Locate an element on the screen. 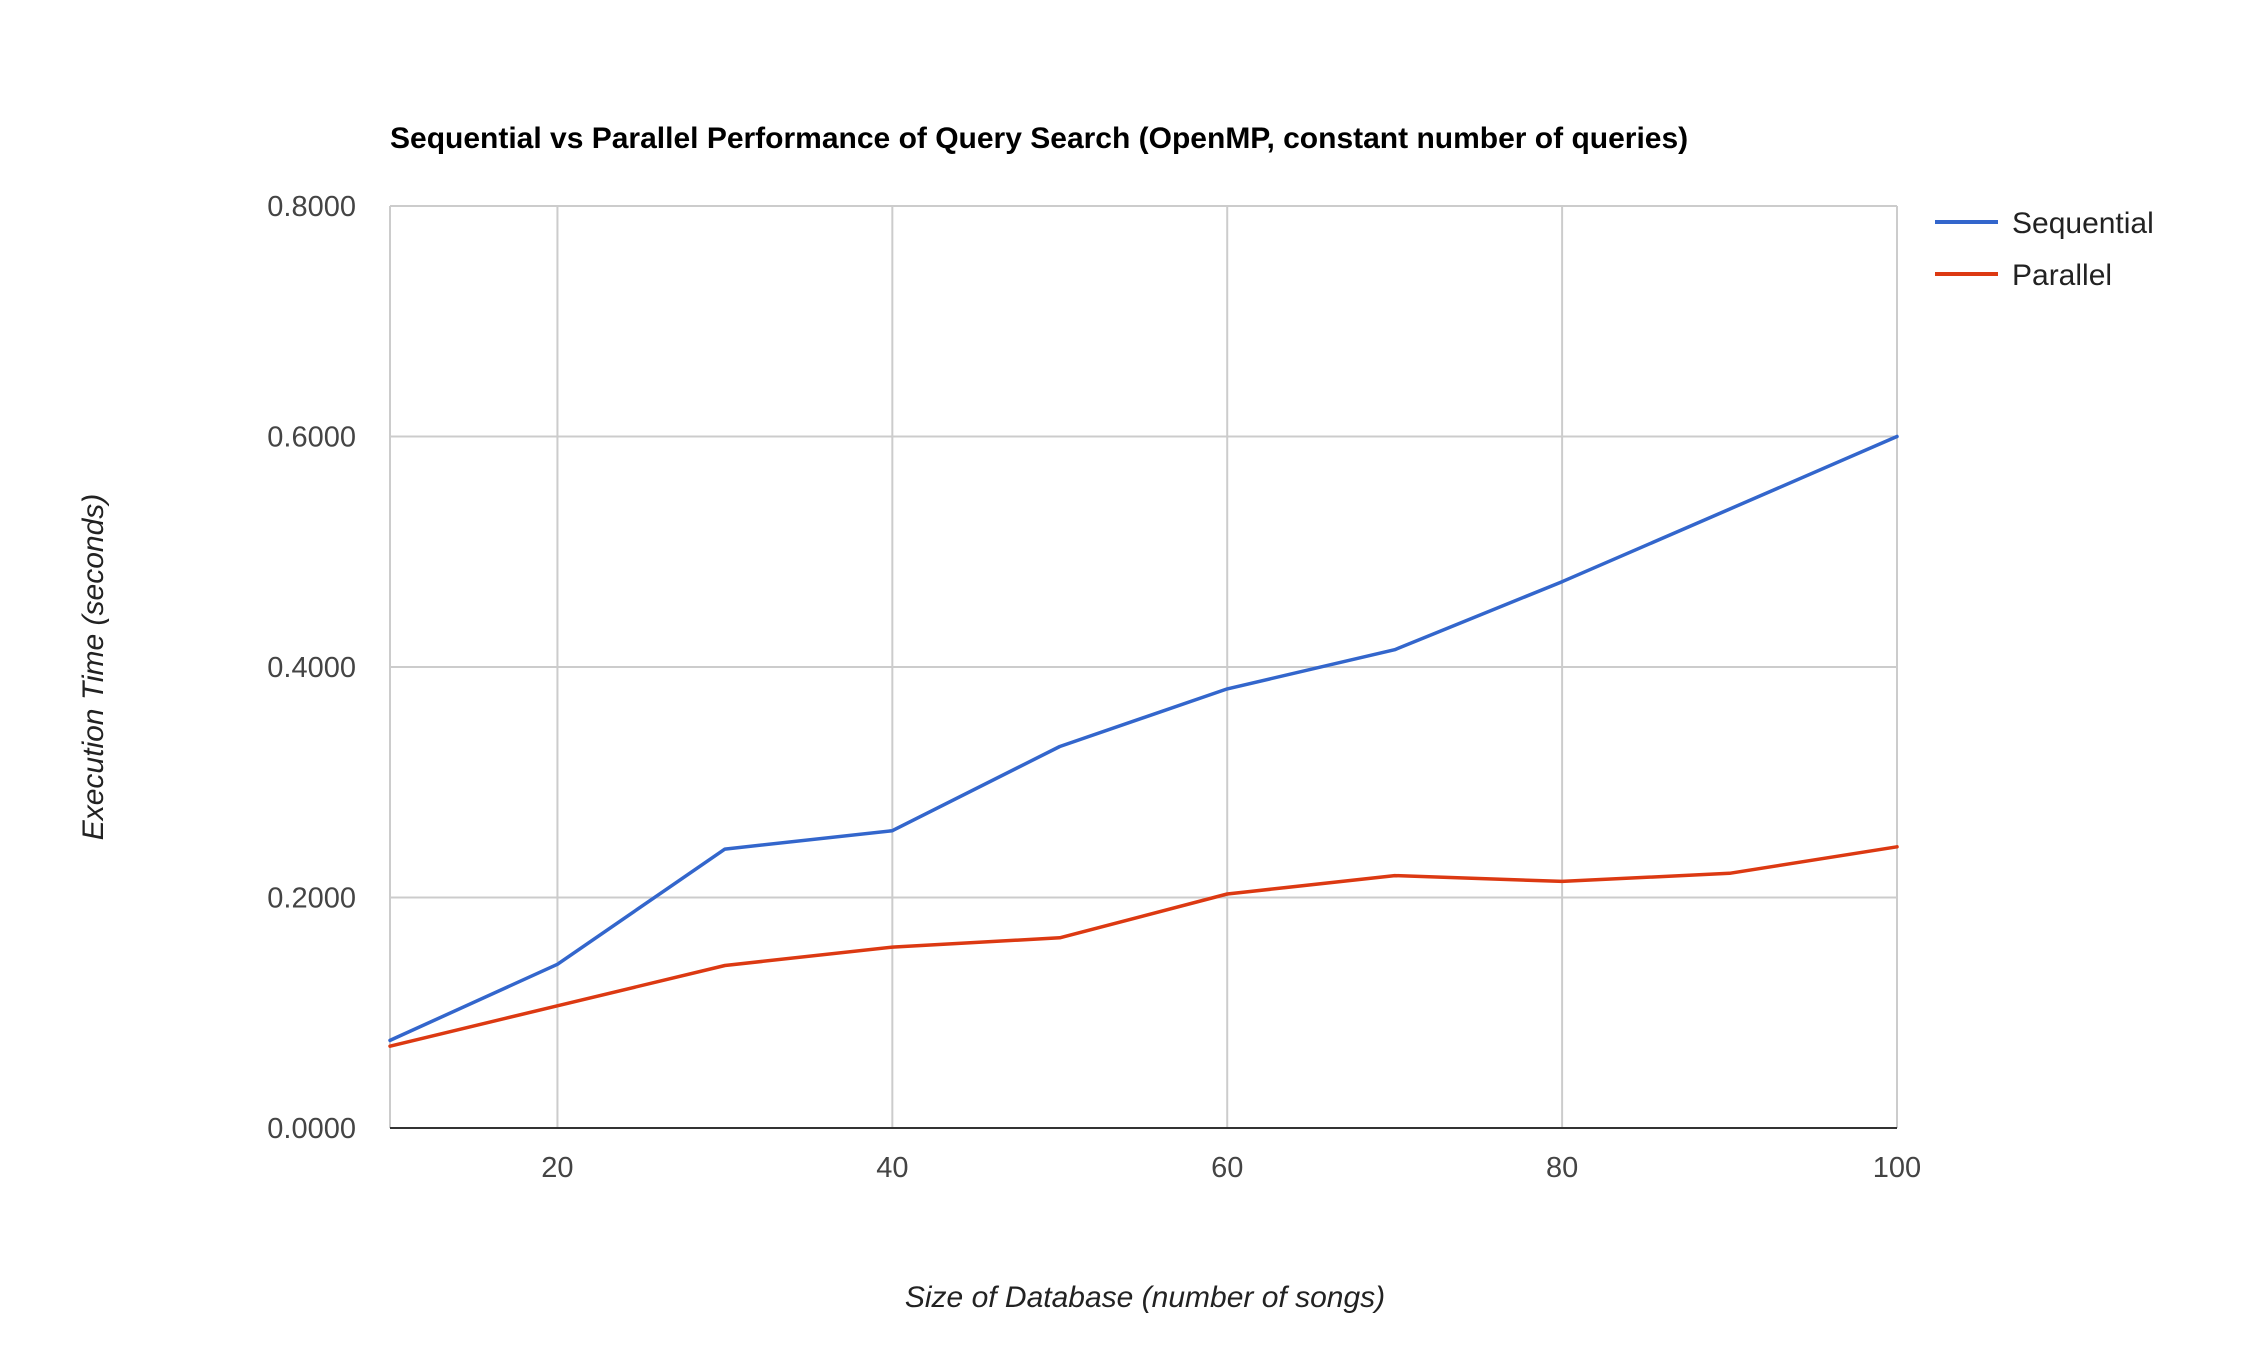 This screenshot has height=1350, width=2266. x-tick-label: 60 is located at coordinates (1227, 1168).